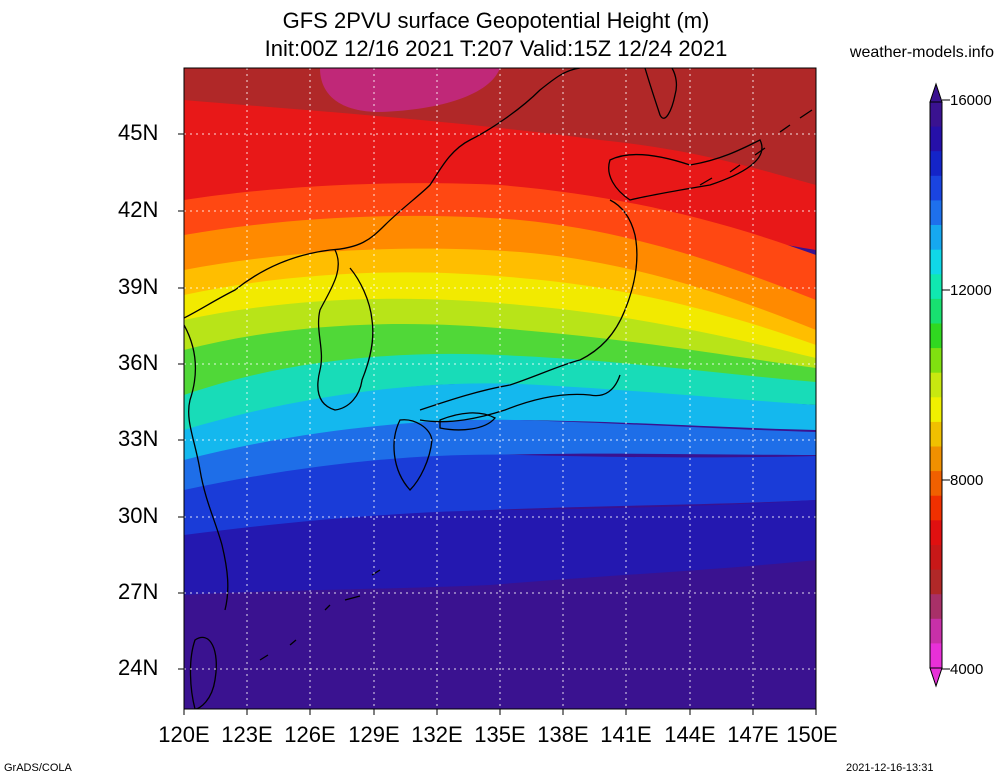 The height and width of the screenshot is (779, 1000). I want to click on coast-honshu-south, so click(520, 398).